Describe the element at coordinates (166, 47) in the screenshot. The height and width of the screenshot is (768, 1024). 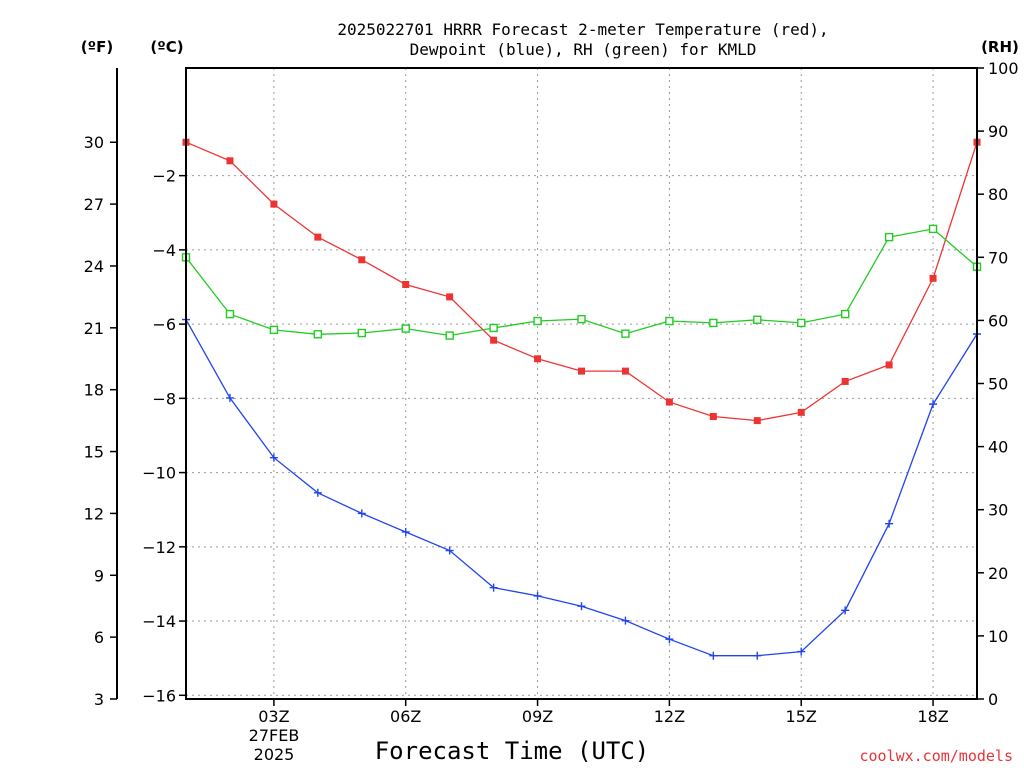
I see `celsius-unit-label: (ºC)` at that location.